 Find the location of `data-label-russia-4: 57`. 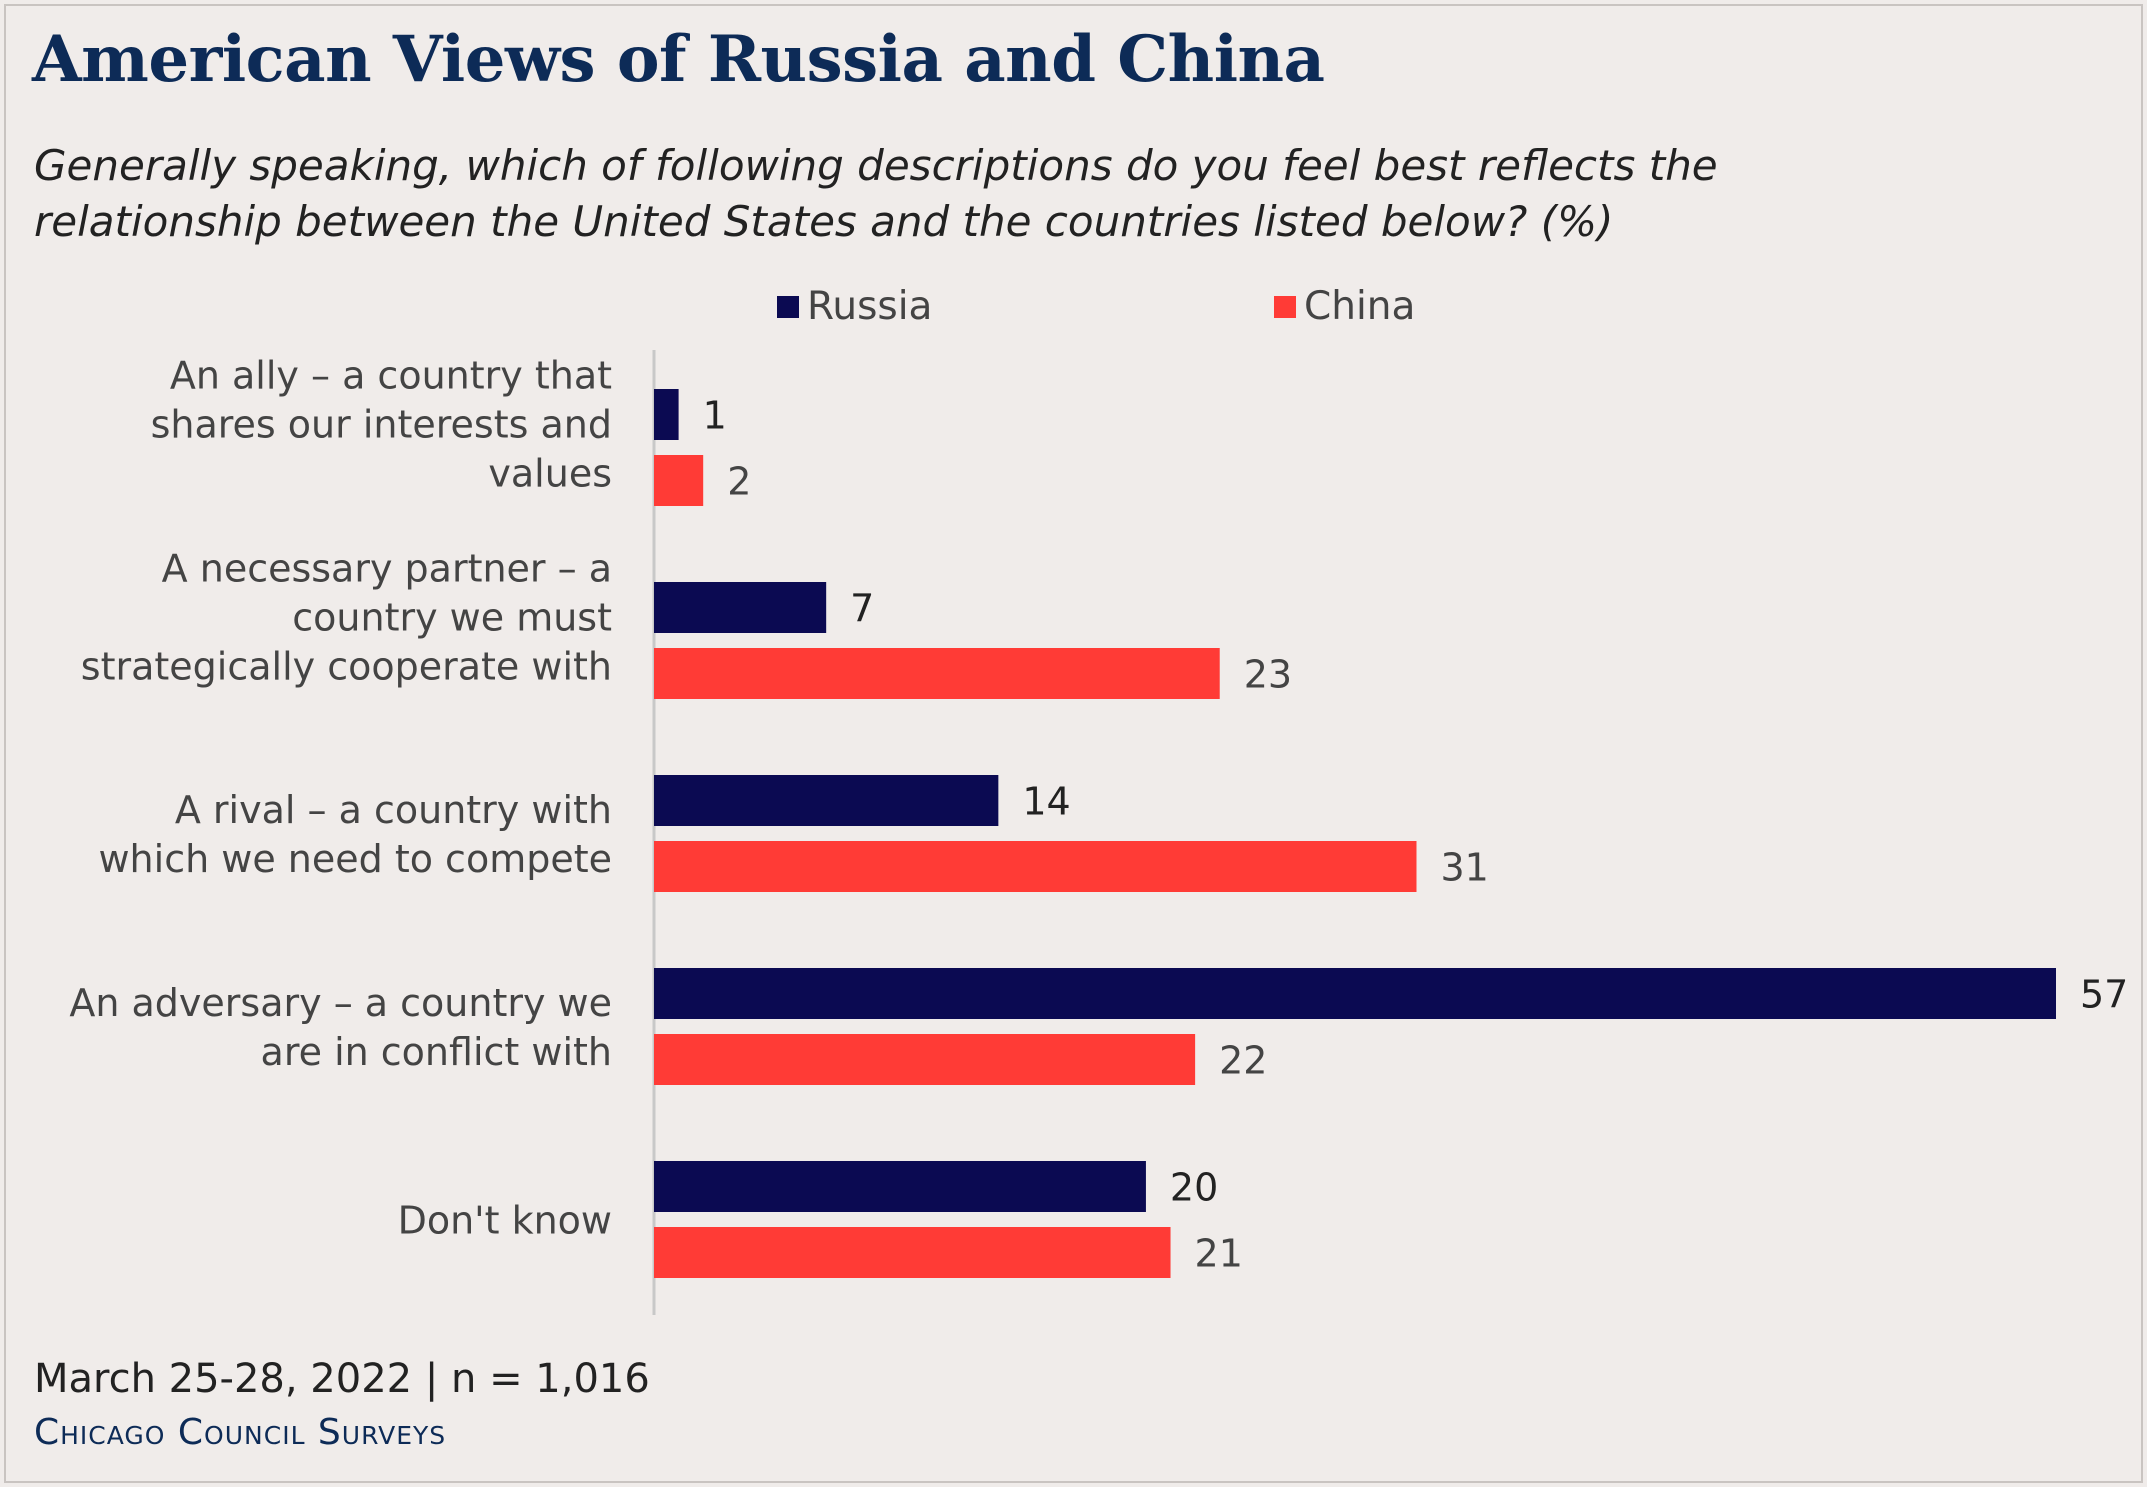

data-label-russia-4: 57 is located at coordinates (2104, 995).